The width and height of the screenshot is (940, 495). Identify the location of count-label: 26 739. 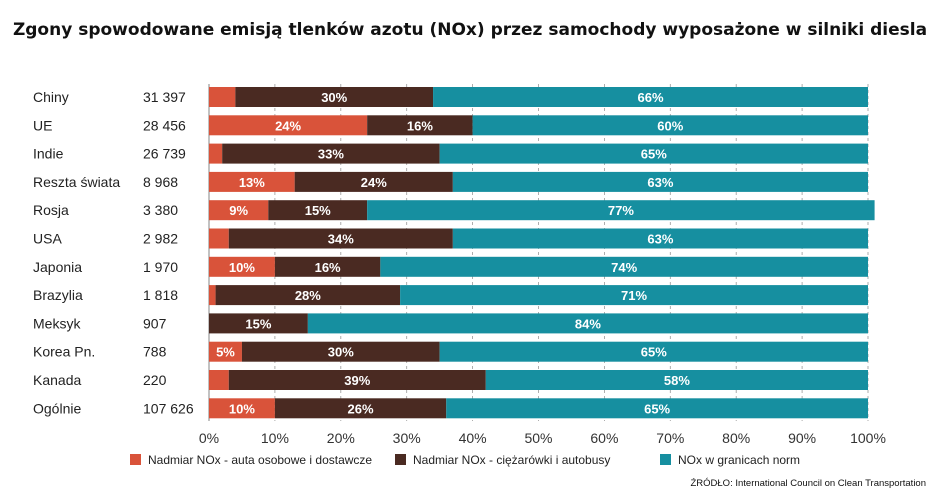
(164, 154).